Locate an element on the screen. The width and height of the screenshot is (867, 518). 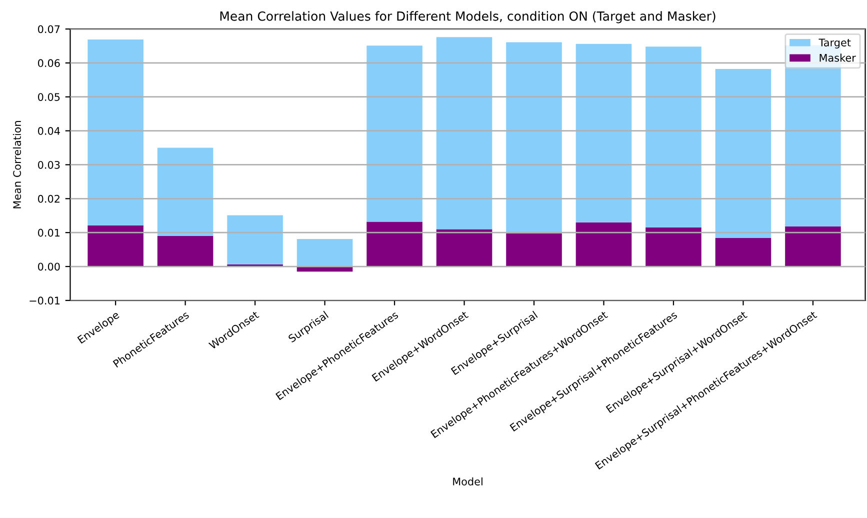
x-axis-title: Model is located at coordinates (467, 481).